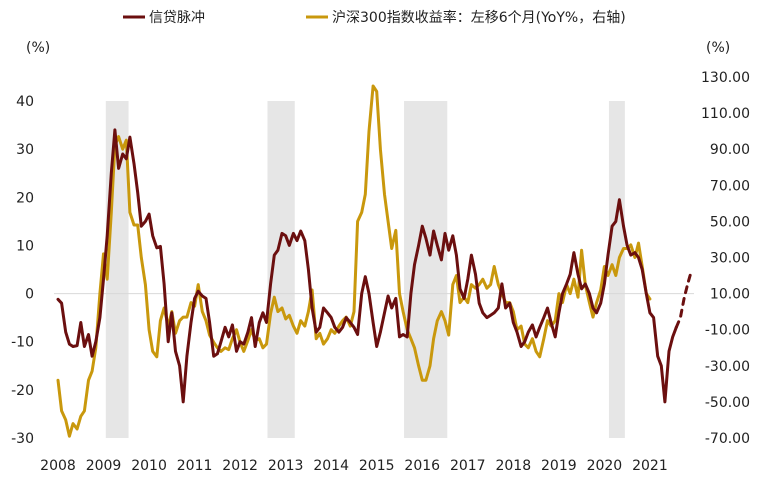  Describe the element at coordinates (605, 466) in the screenshot. I see `x-tick-label: 2020` at that location.